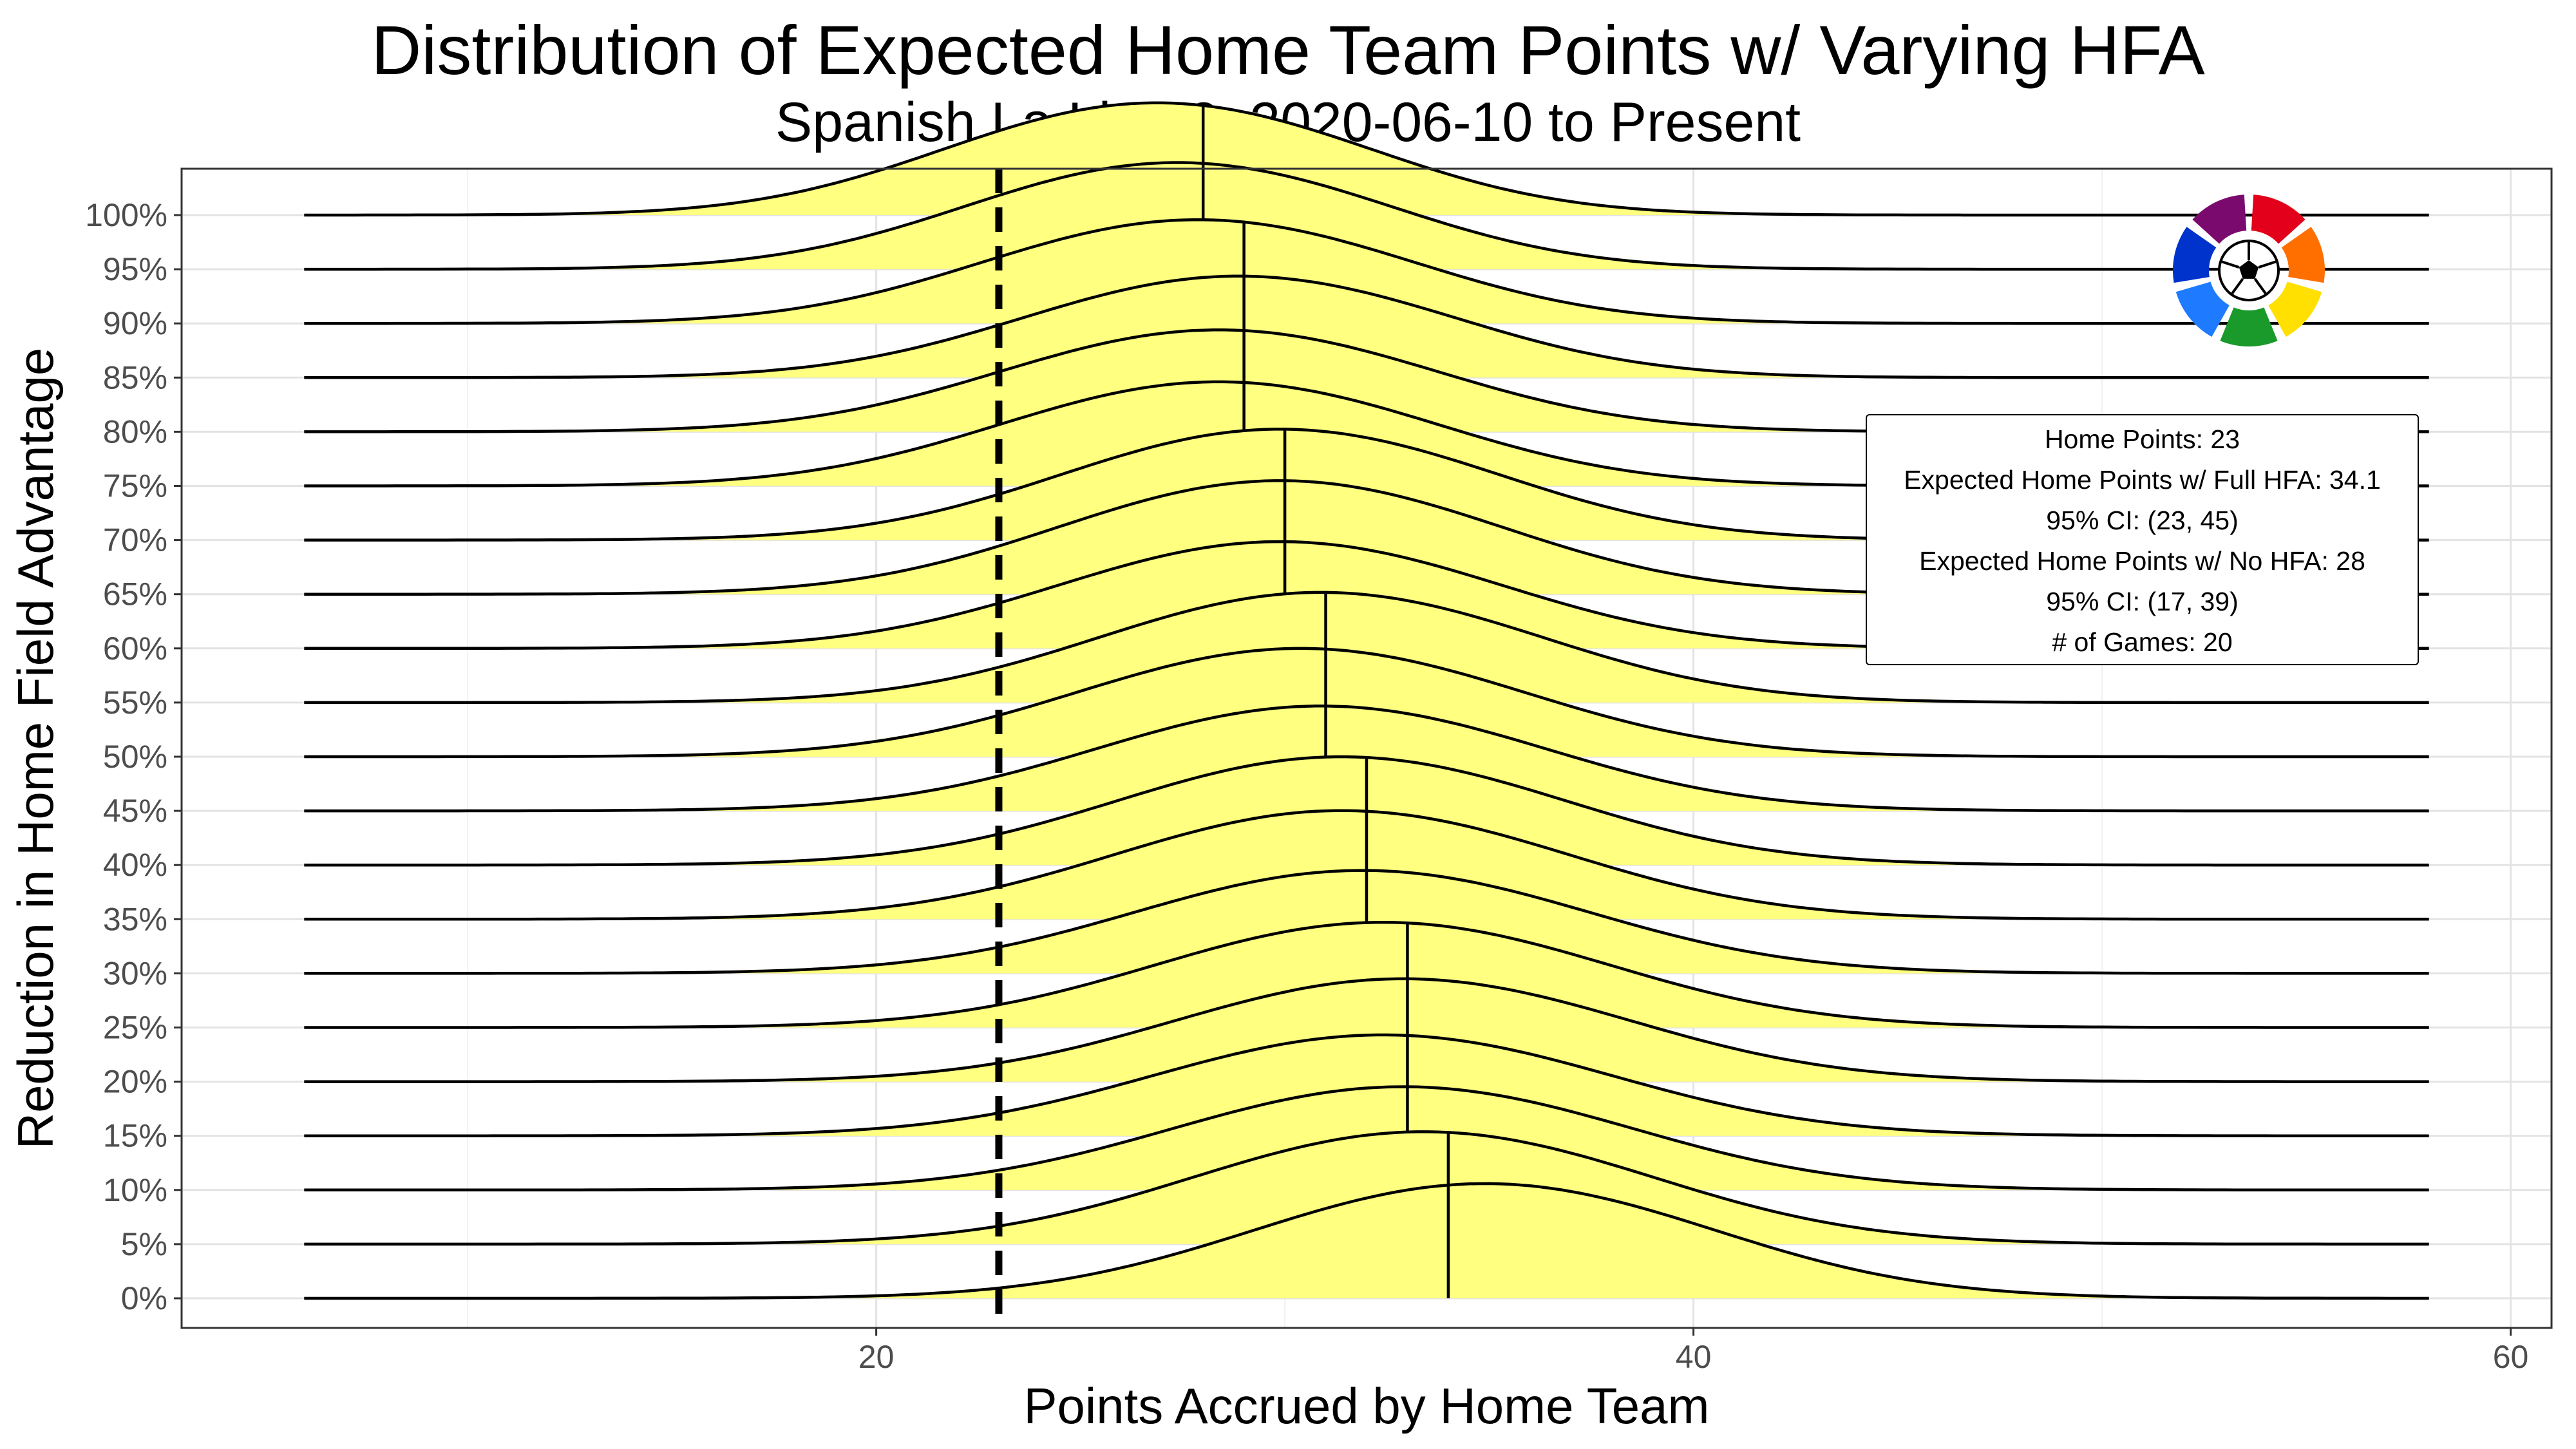  I want to click on y-tick-label: 75%, so click(135, 486).